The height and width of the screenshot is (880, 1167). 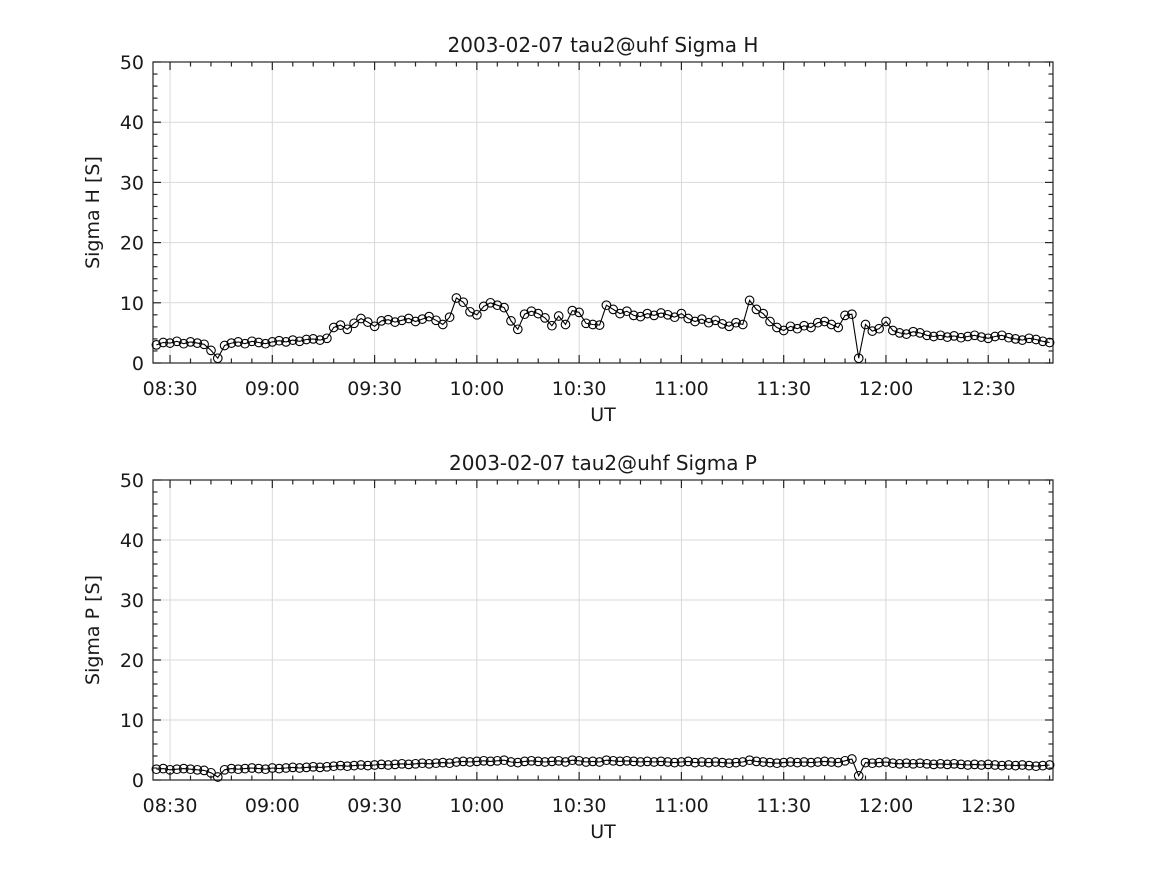 I want to click on sigma-p-ylabel: Sigma P [S], so click(x=93, y=630).